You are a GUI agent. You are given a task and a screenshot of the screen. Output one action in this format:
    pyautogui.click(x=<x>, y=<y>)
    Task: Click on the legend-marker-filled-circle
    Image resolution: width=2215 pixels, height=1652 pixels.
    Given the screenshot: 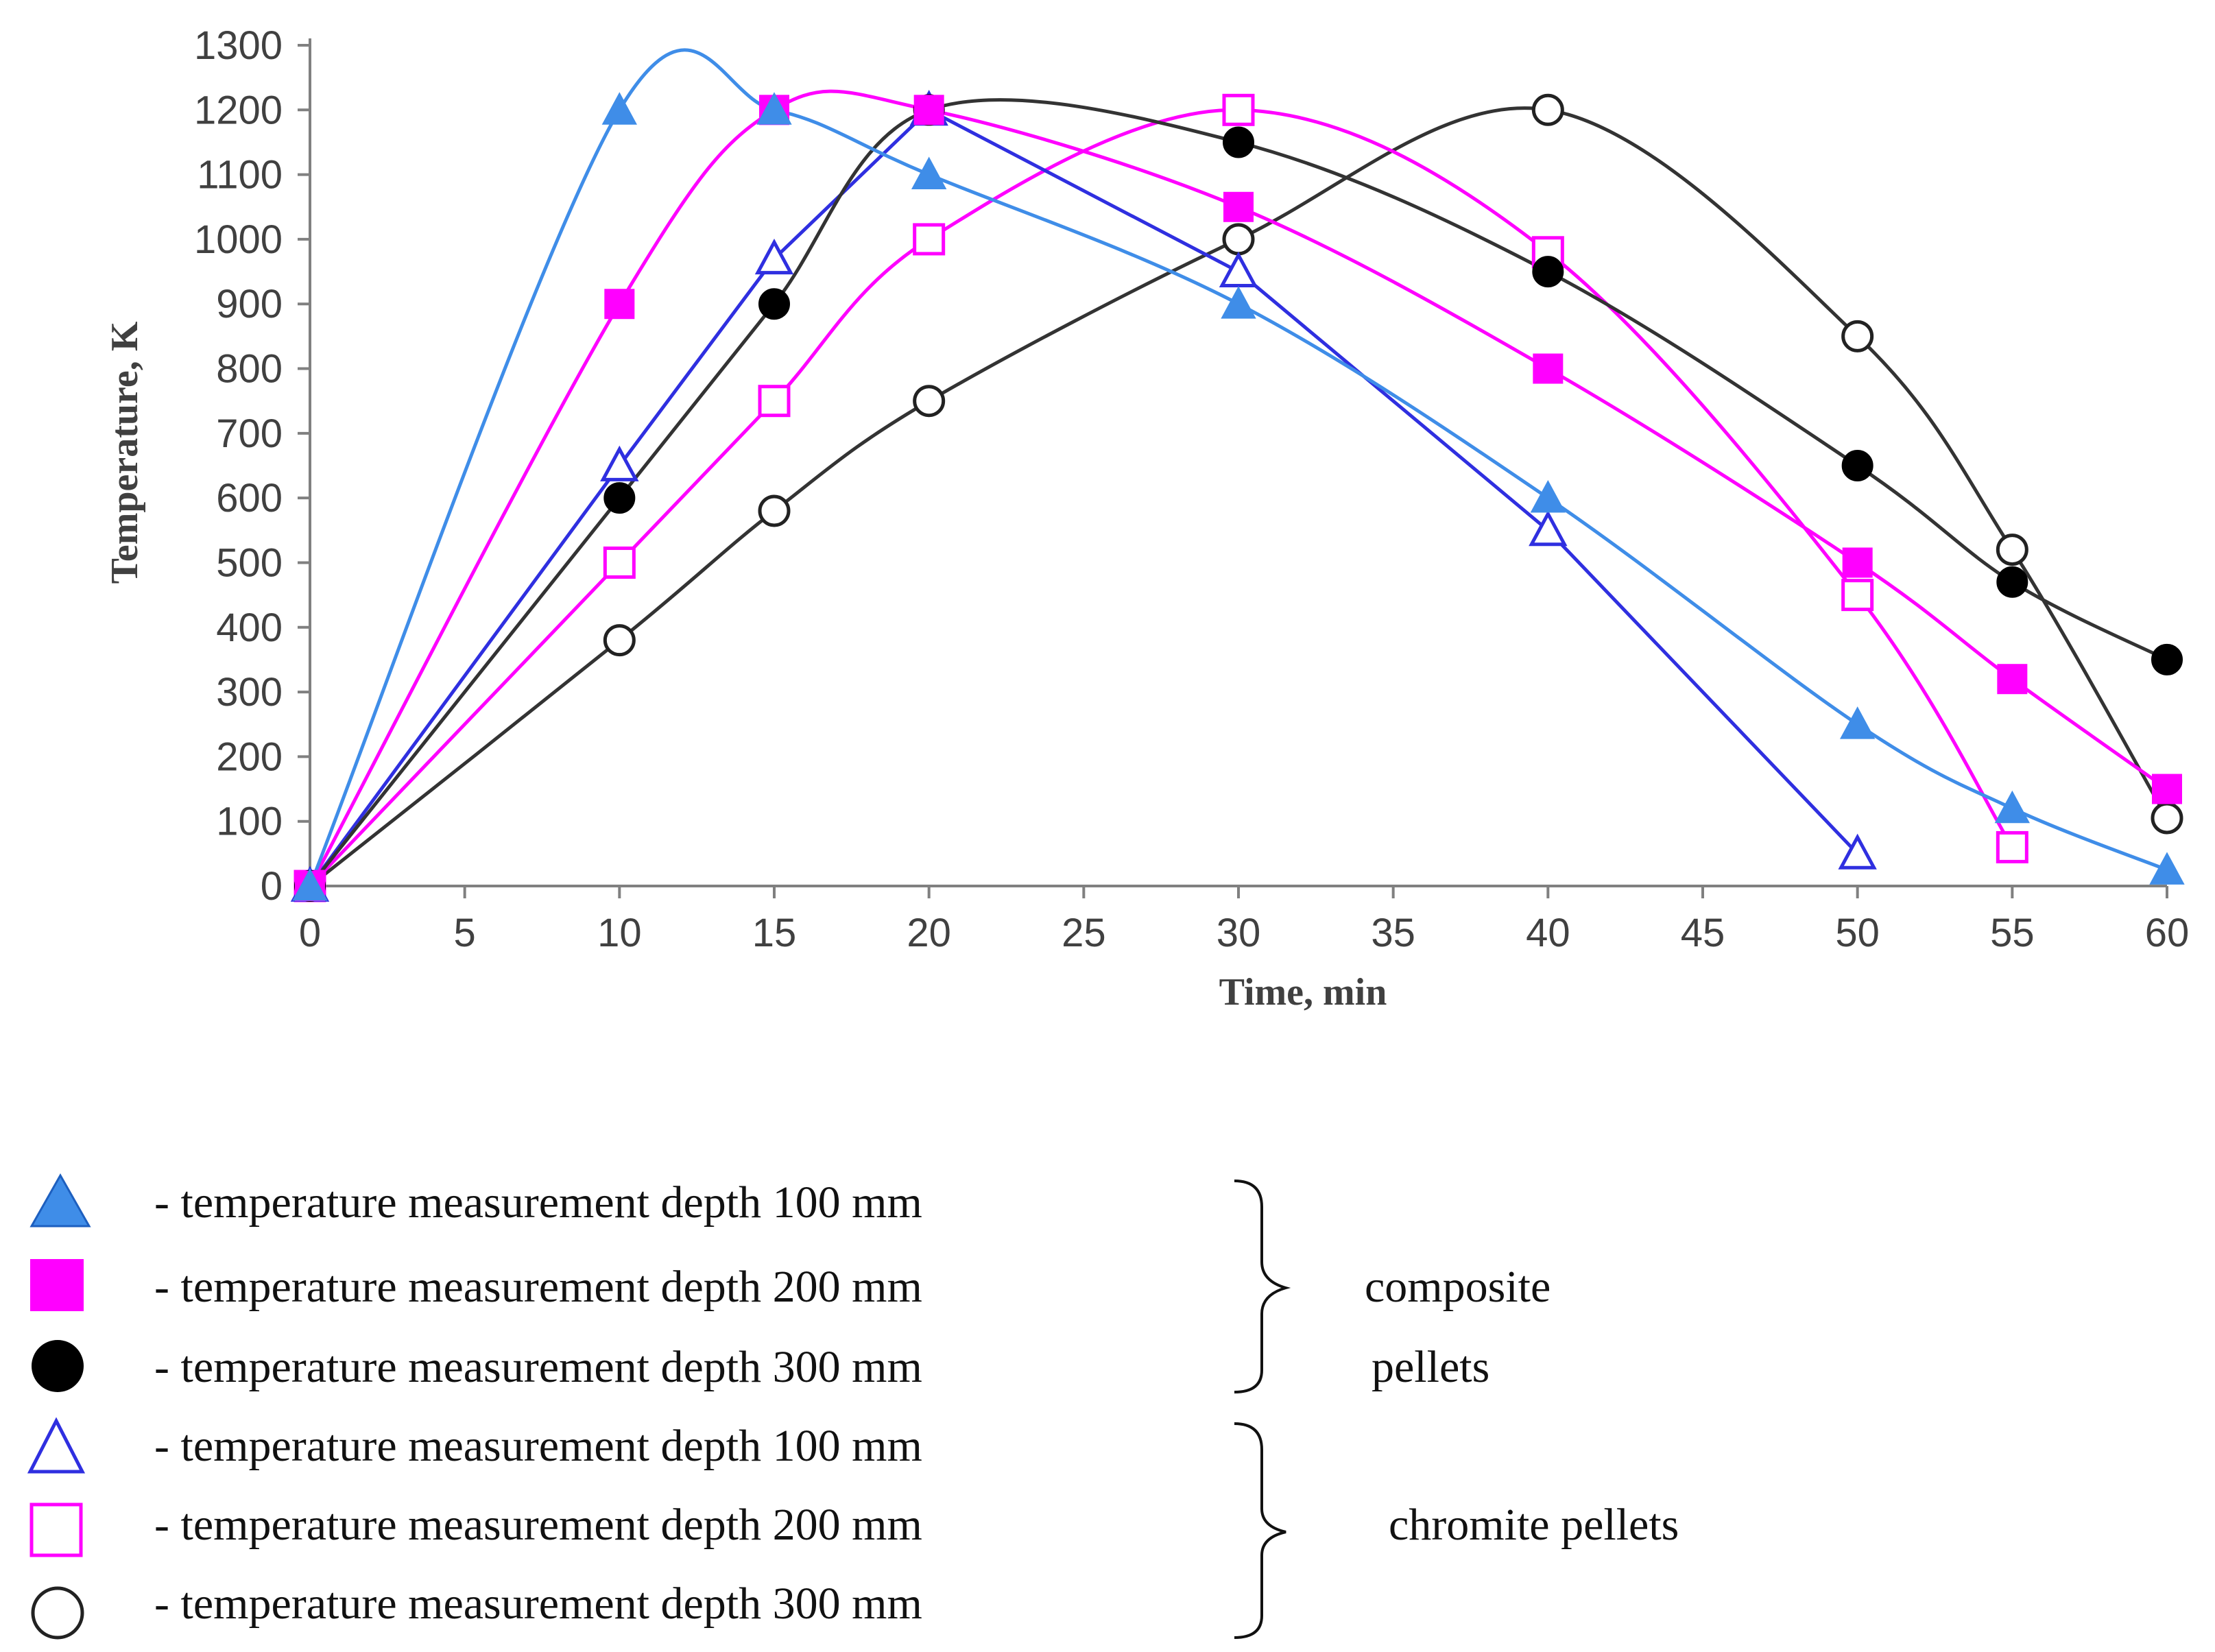 What is the action you would take?
    pyautogui.click(x=58, y=1366)
    